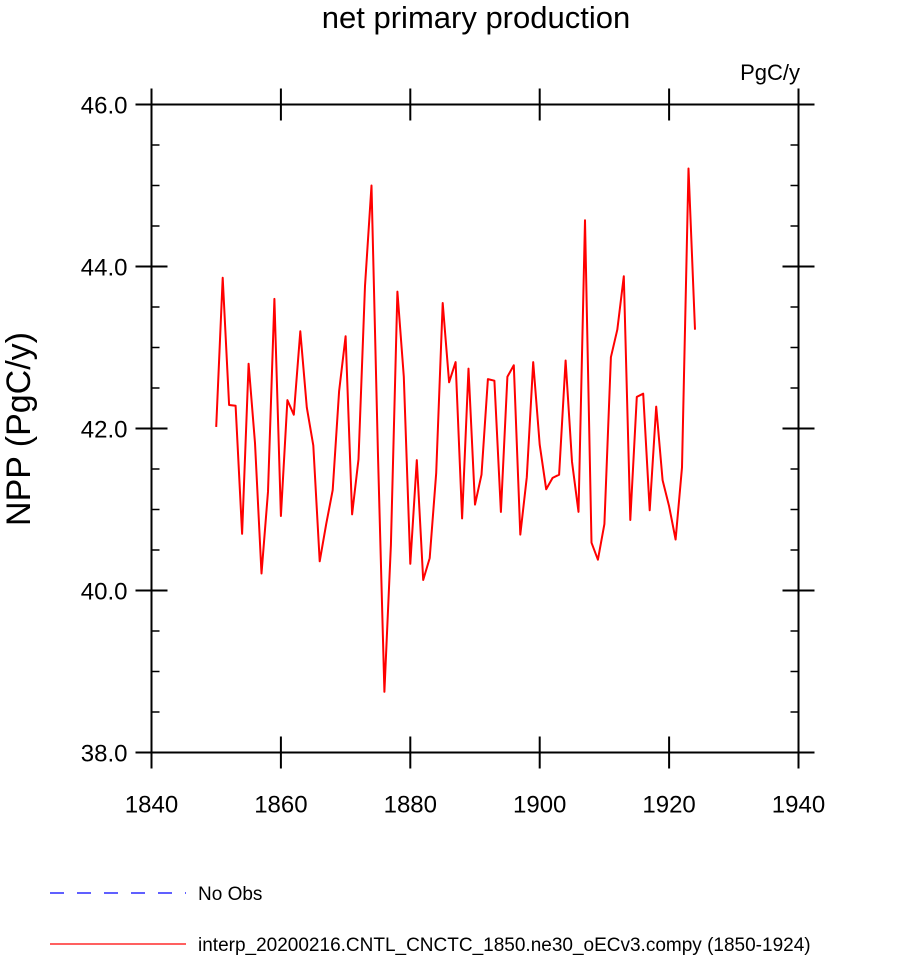  I want to click on y-axis-label: NPP (PgC/y), so click(19, 429).